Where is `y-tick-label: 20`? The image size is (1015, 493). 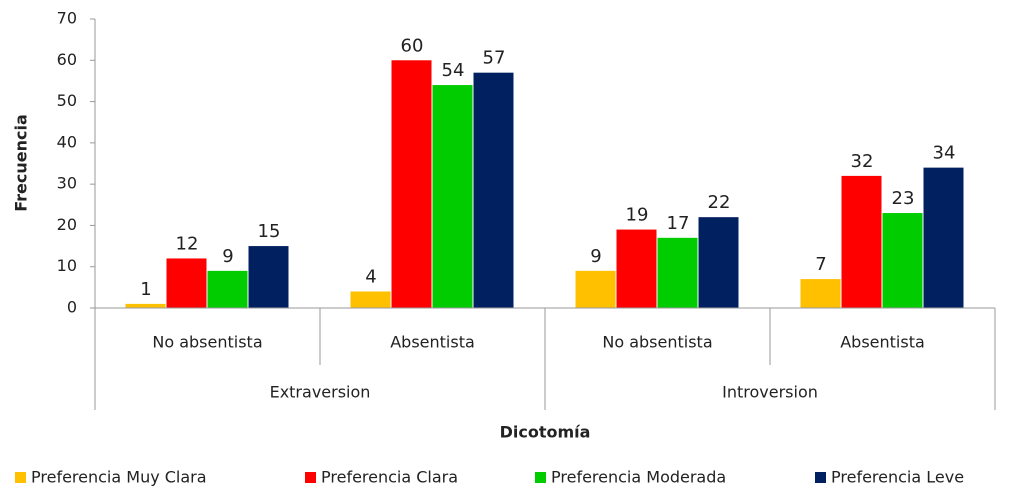 y-tick-label: 20 is located at coordinates (67, 224).